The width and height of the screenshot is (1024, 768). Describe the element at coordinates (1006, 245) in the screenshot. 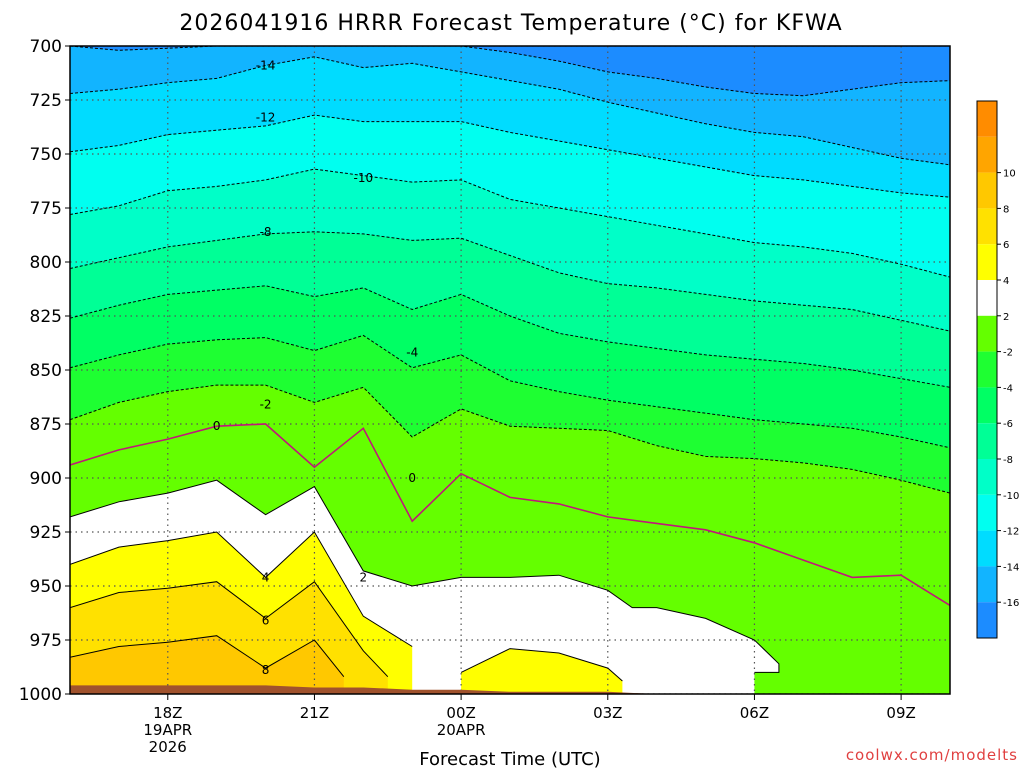

I see `colorbar-label: 6` at that location.